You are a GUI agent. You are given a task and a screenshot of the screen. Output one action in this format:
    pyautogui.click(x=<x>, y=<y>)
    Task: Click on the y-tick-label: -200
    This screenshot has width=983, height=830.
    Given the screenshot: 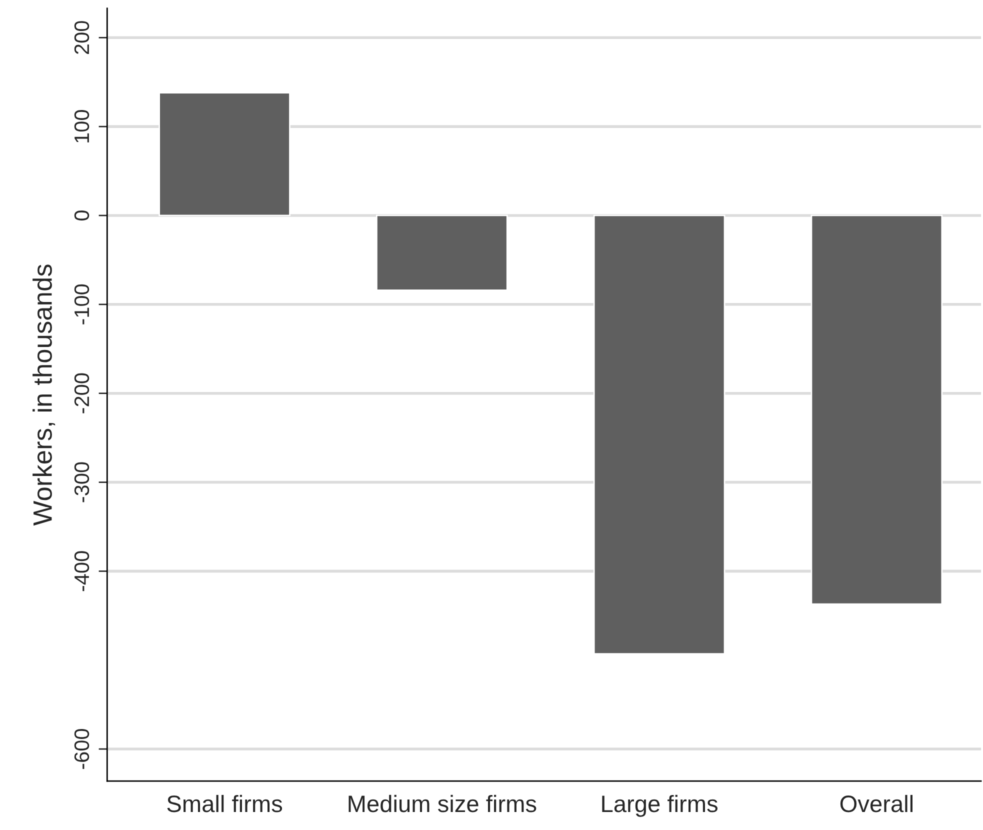 What is the action you would take?
    pyautogui.click(x=82, y=393)
    